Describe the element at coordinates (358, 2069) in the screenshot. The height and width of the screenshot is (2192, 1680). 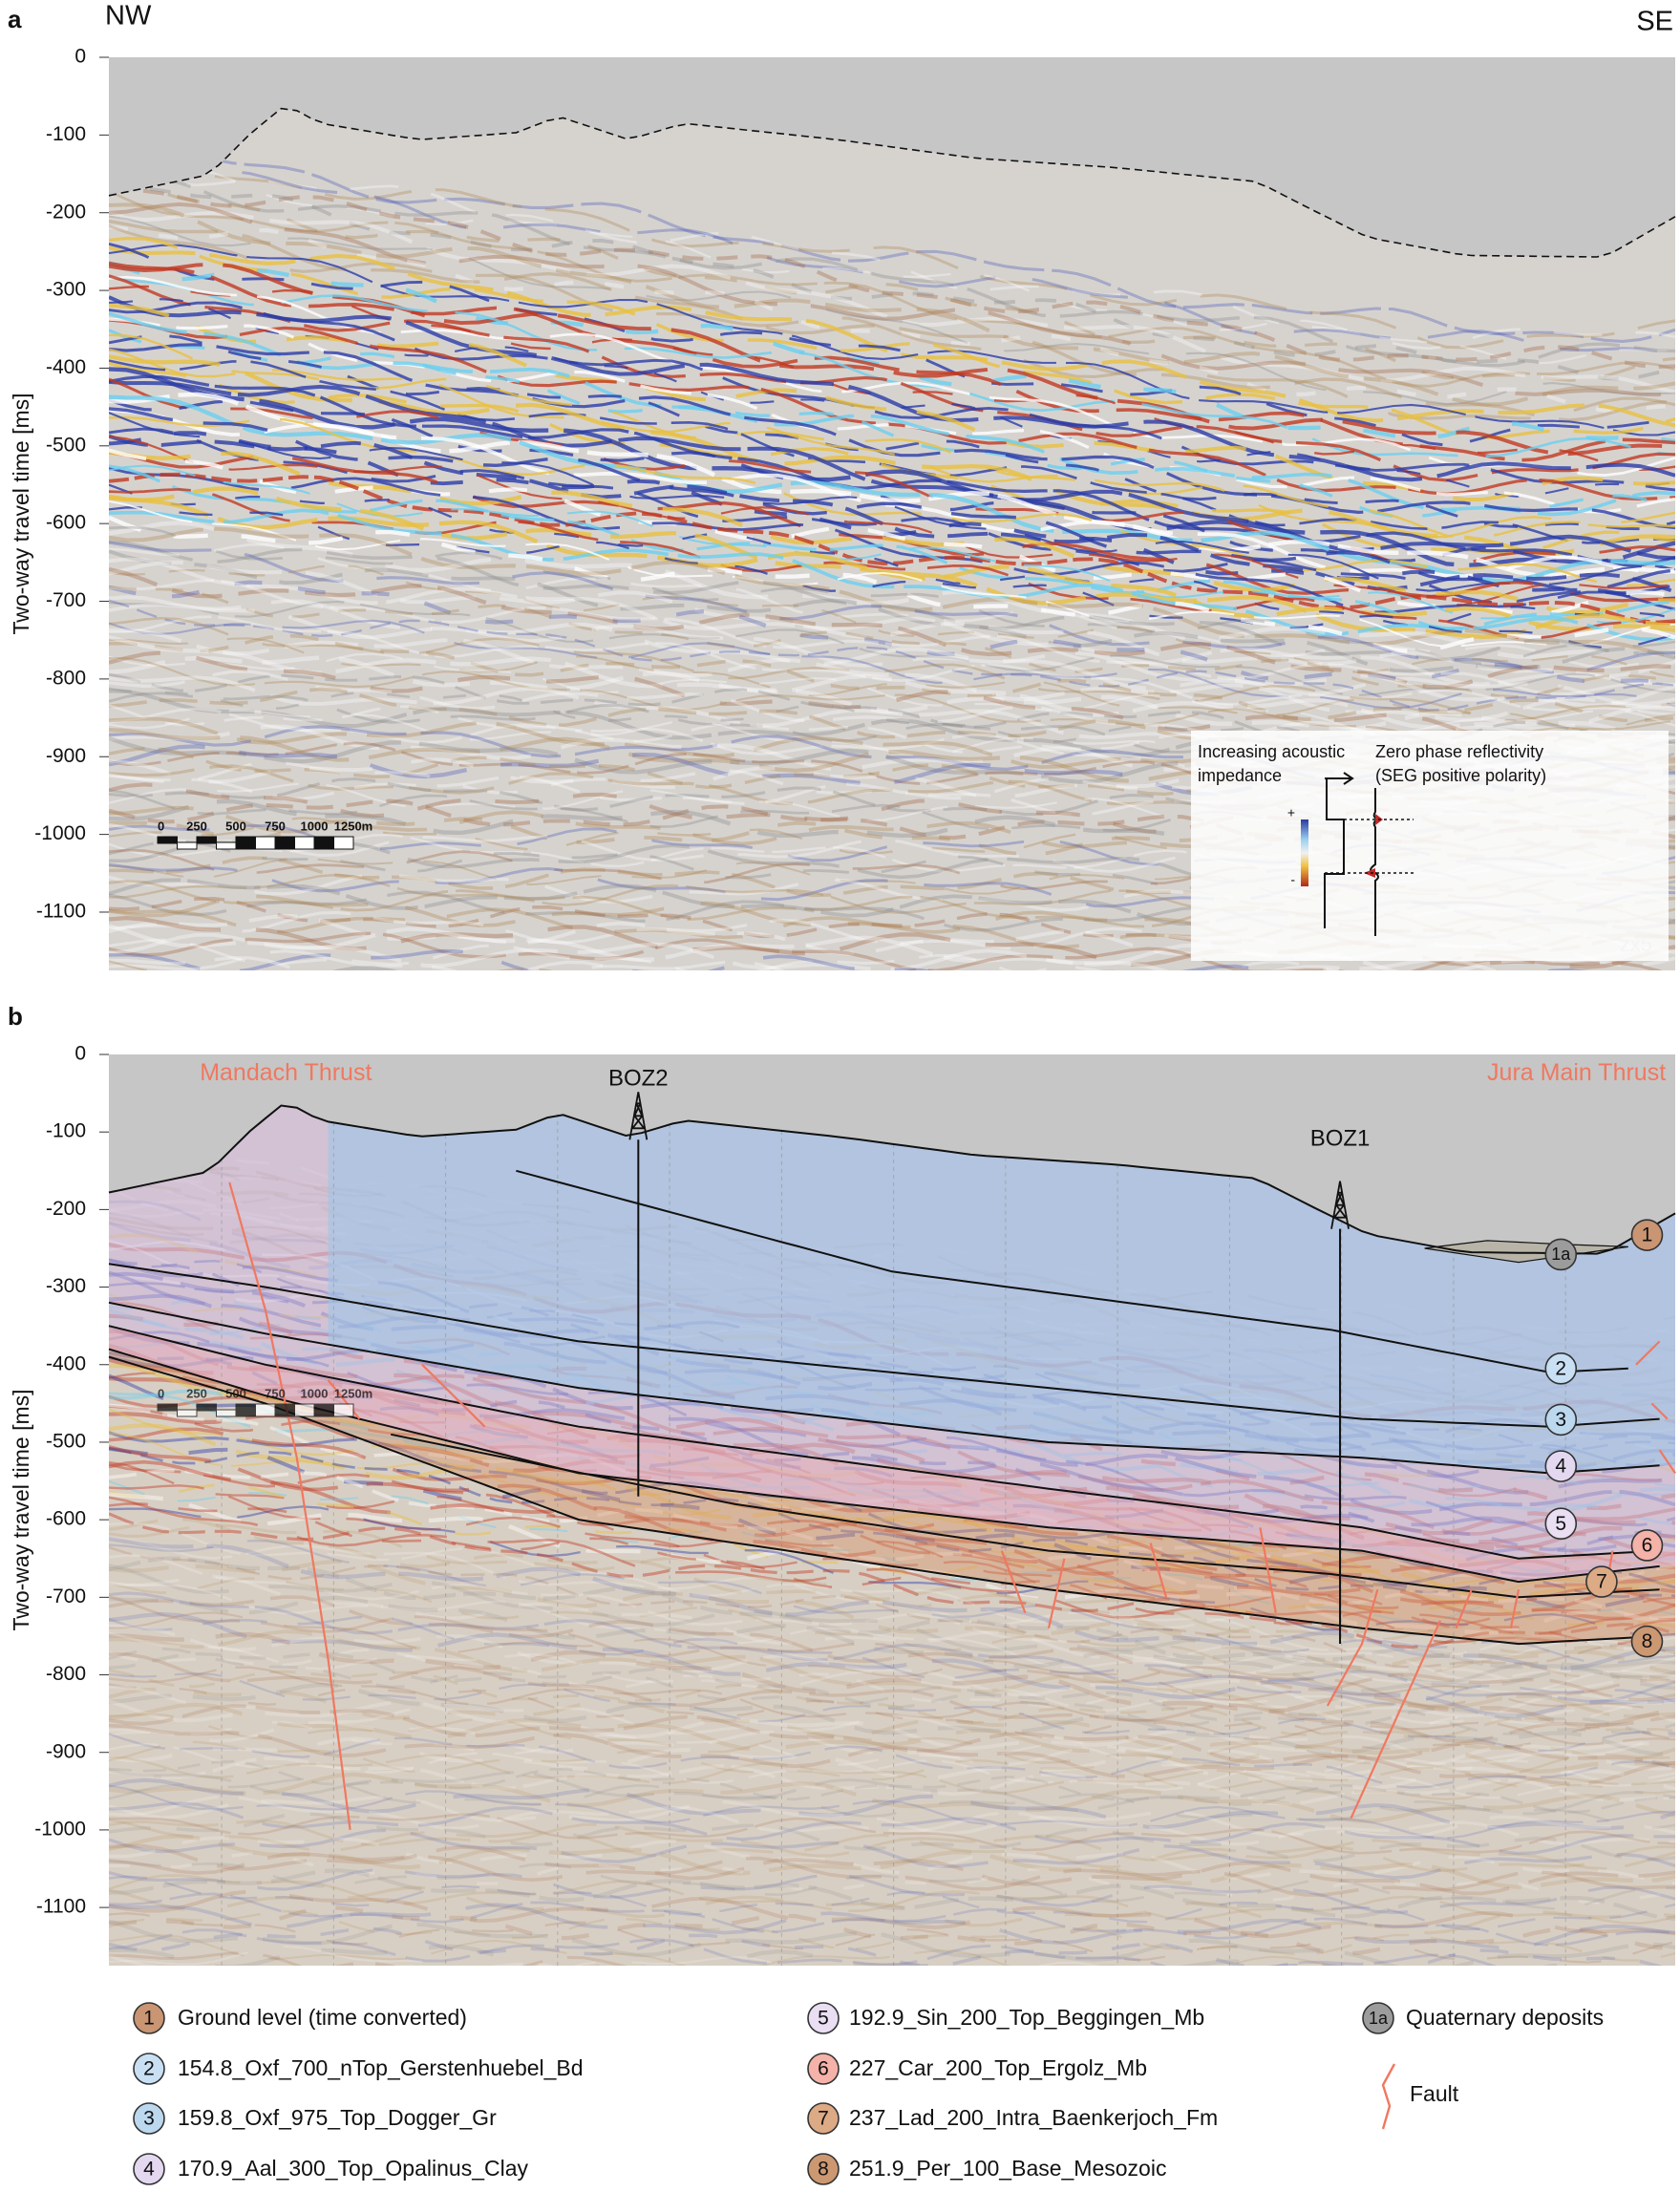
I see `legend-item: 2 154.8_Oxf_700_nTop_Gerstenhuebel_Bd` at that location.